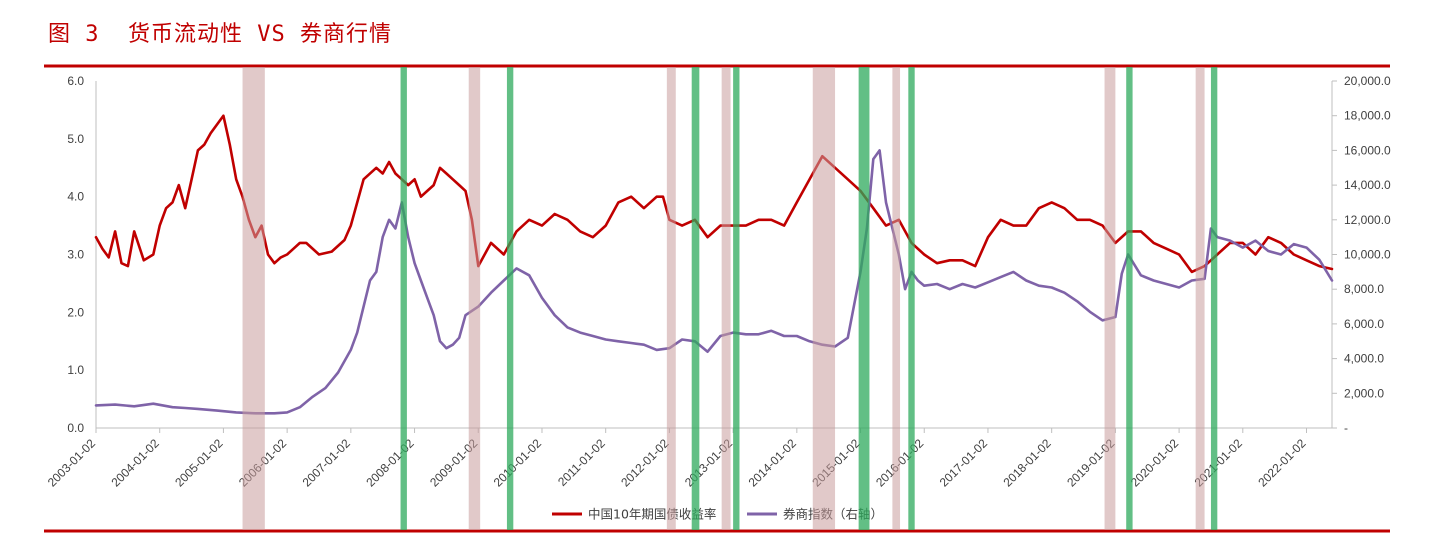  What do you see at coordinates (75, 255) in the screenshot?
I see `left-tick-label: 3.0` at bounding box center [75, 255].